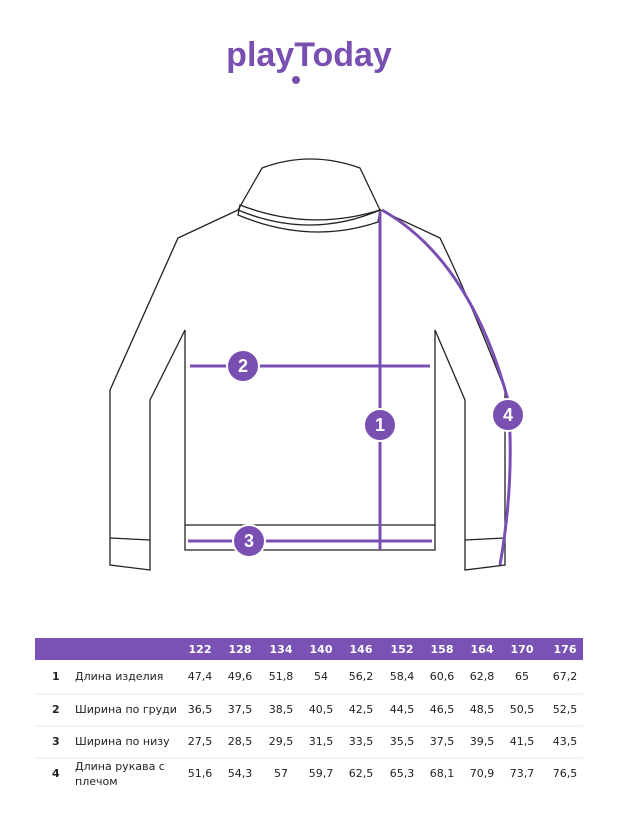  Describe the element at coordinates (240, 741) in the screenshot. I see `value-cell: 28,5` at that location.